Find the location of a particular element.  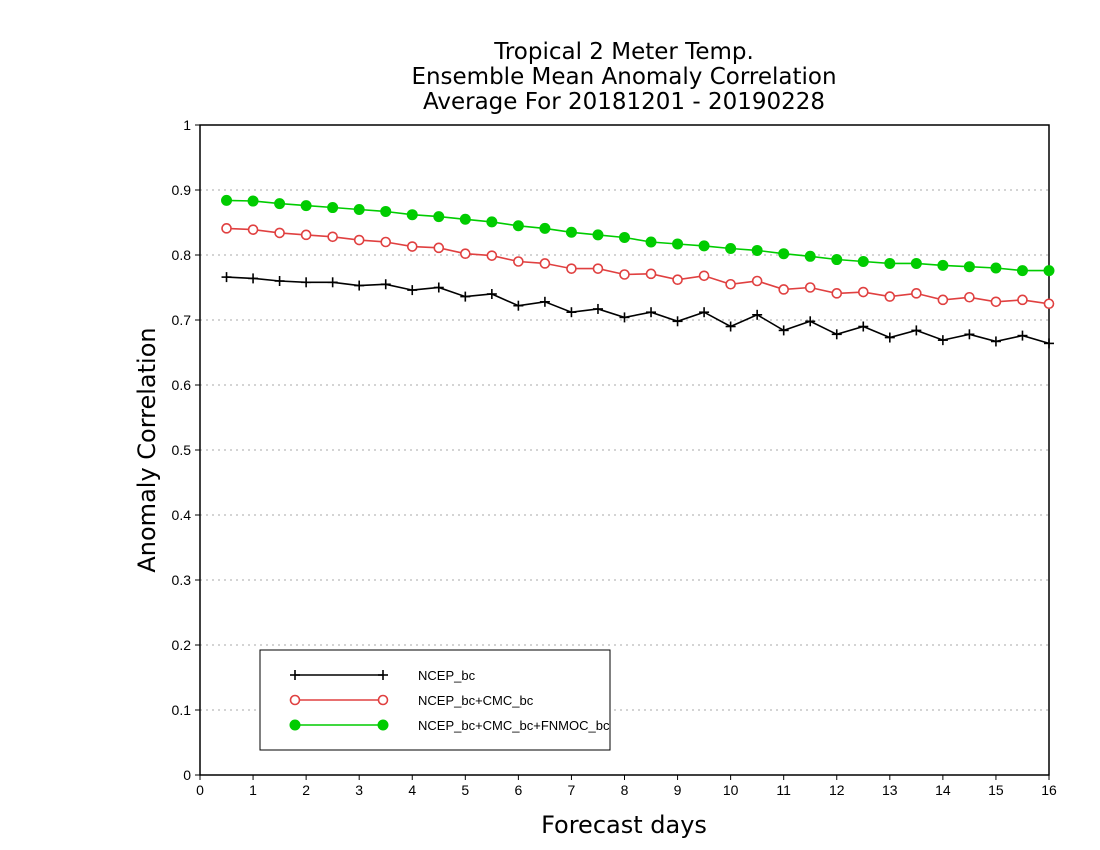

y-tick-label: 0.8 is located at coordinates (182, 255).